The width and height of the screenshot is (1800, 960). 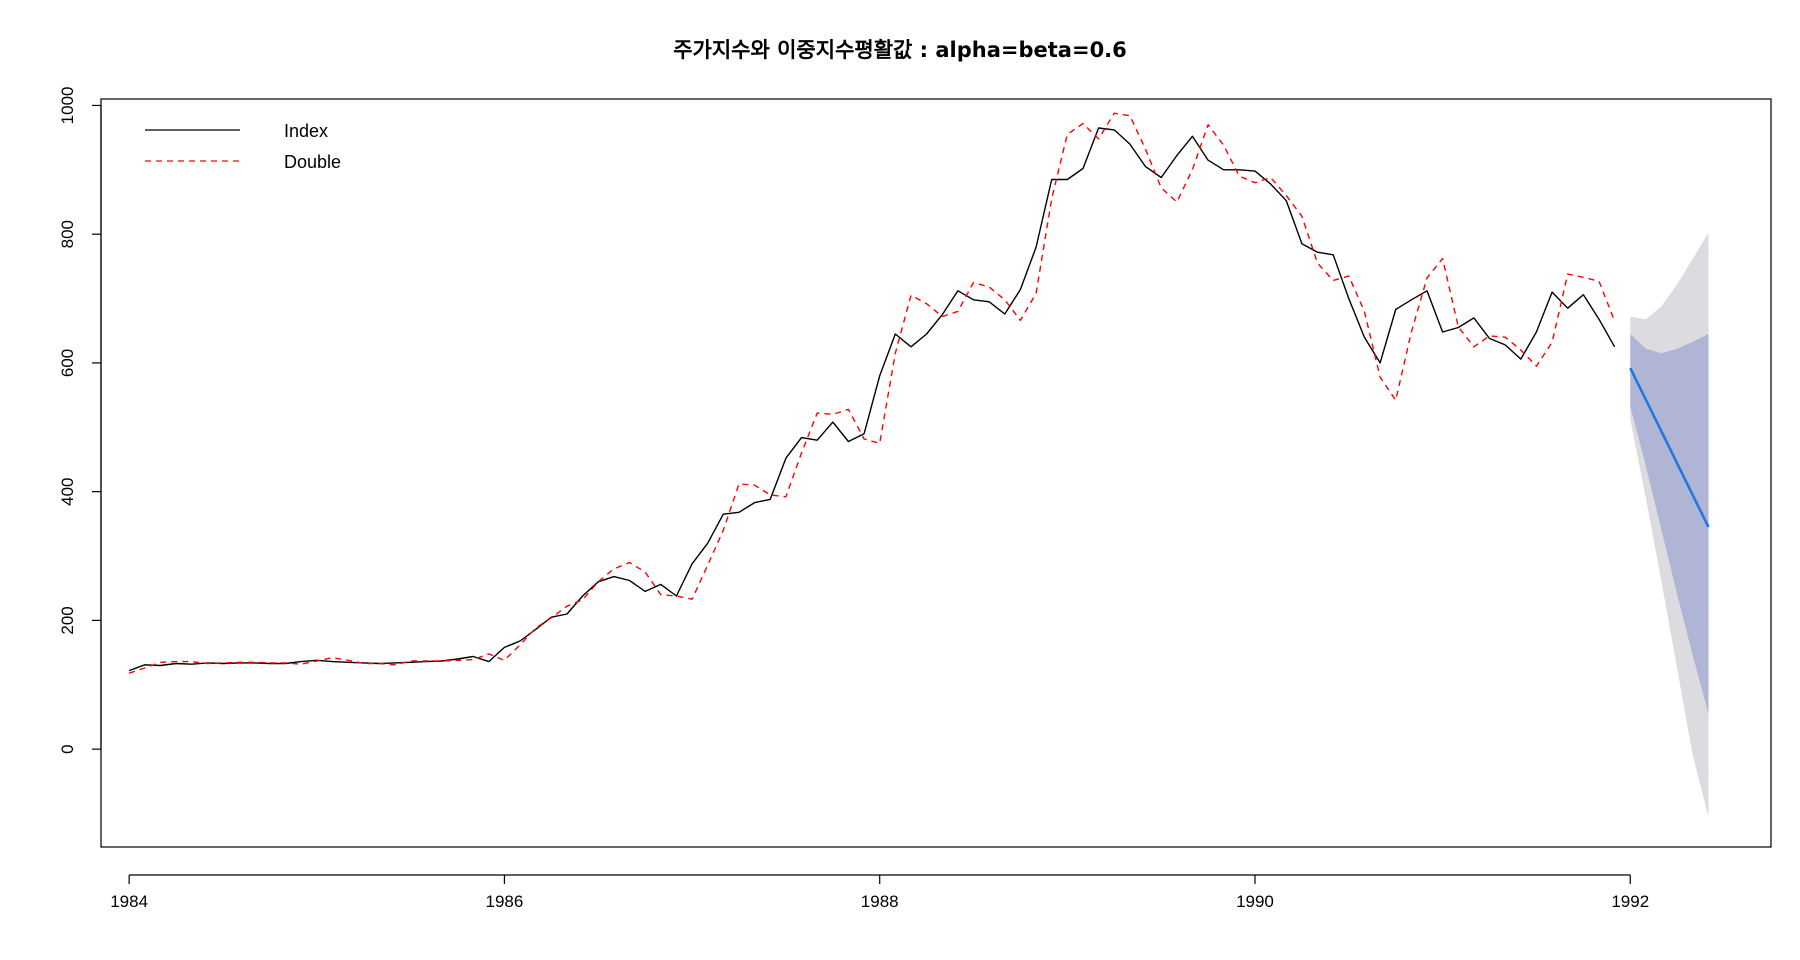 What do you see at coordinates (900, 50) in the screenshot?
I see `chart-title: 주가지수와 이중지수평활값 : alpha=beta=0.6` at bounding box center [900, 50].